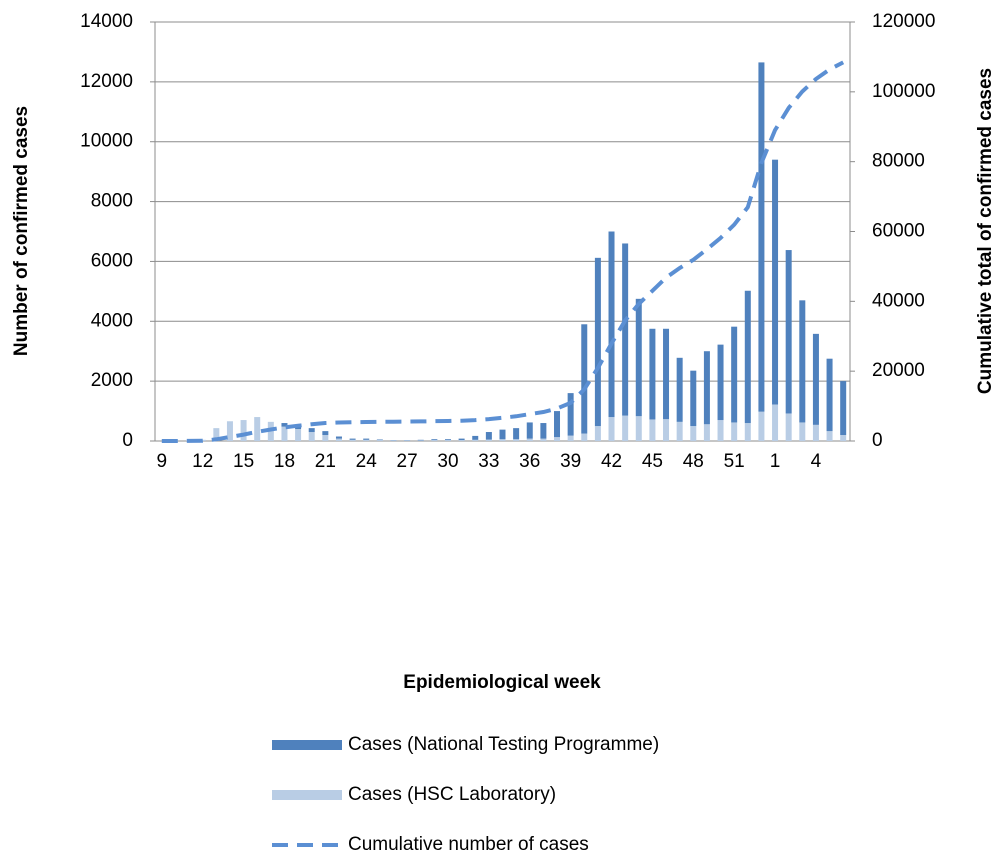  Describe the element at coordinates (877, 440) in the screenshot. I see `y2-tick-label: 0` at that location.